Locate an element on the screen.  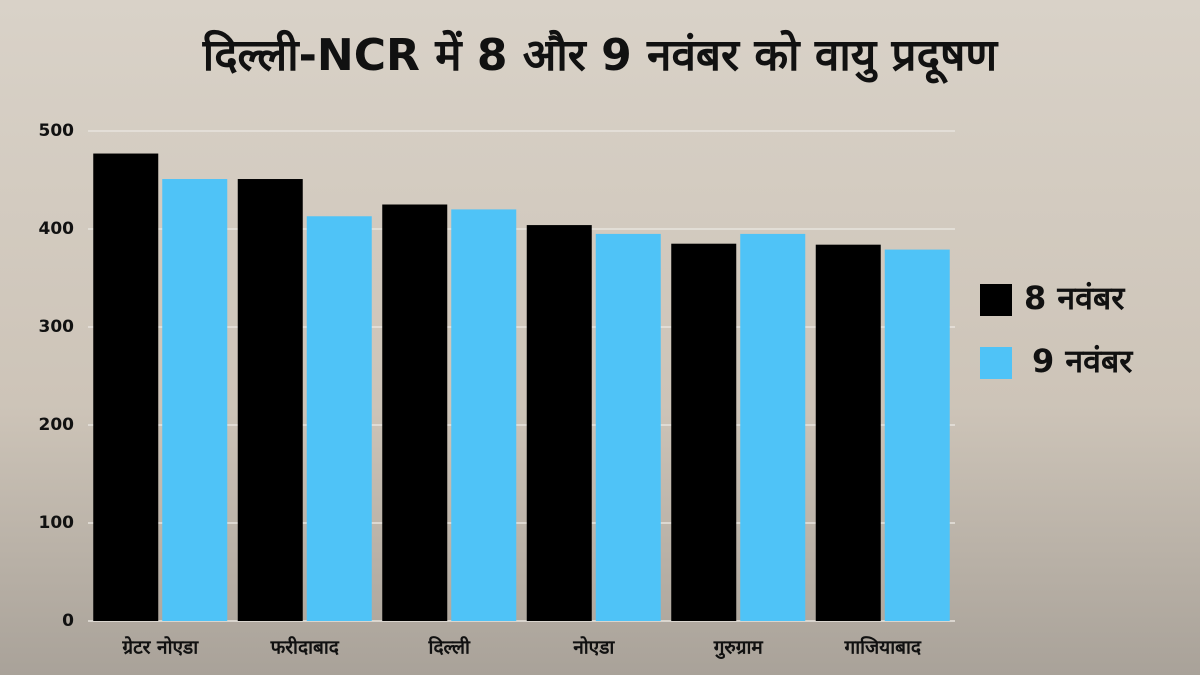
x-tick-label: नोएडा is located at coordinates (593, 647).